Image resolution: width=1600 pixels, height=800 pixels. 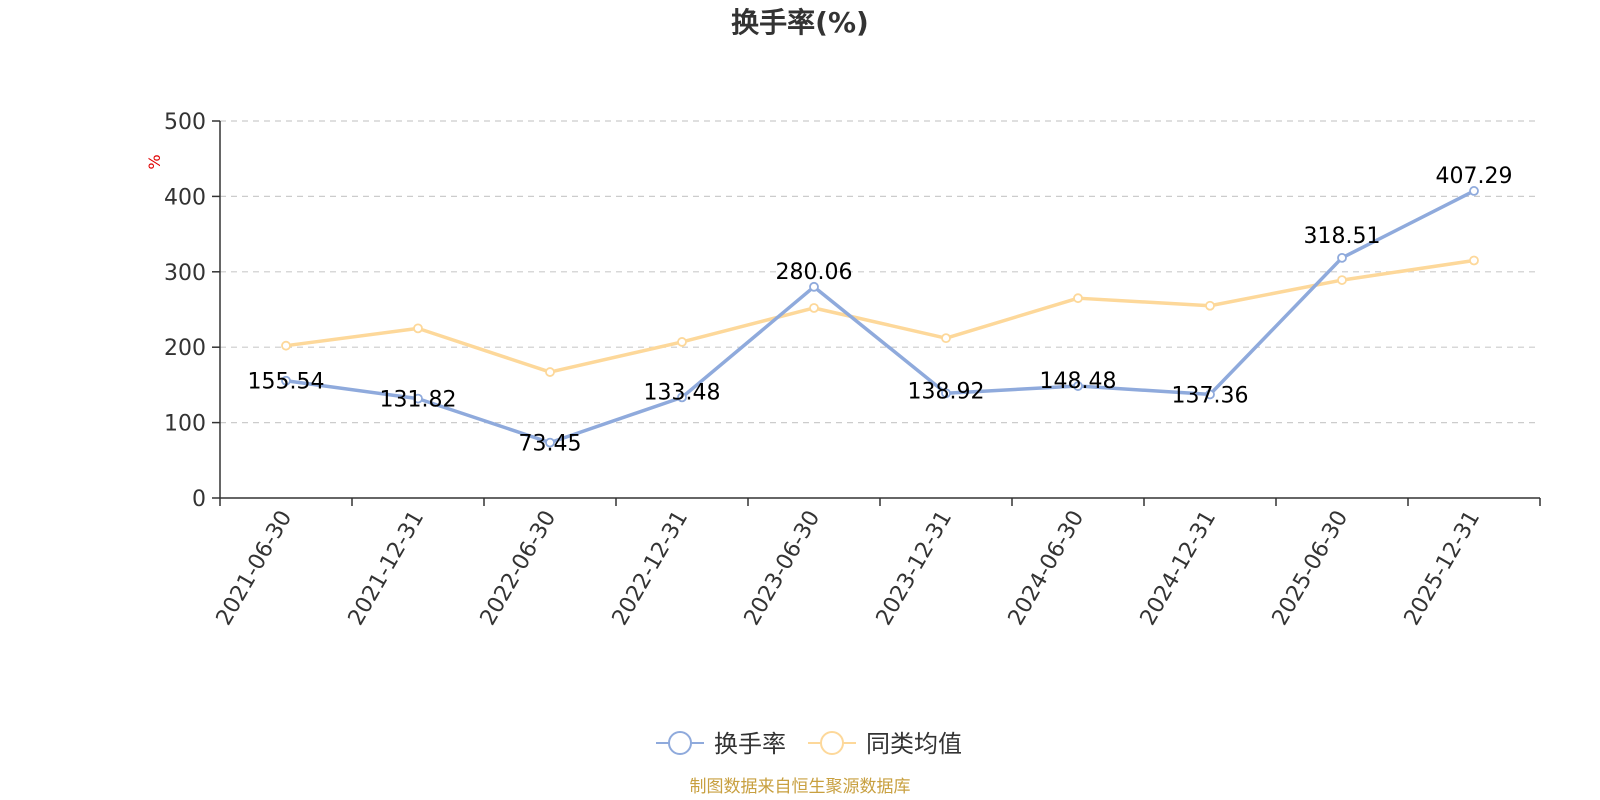 I want to click on data-label: 131.82, so click(x=418, y=400).